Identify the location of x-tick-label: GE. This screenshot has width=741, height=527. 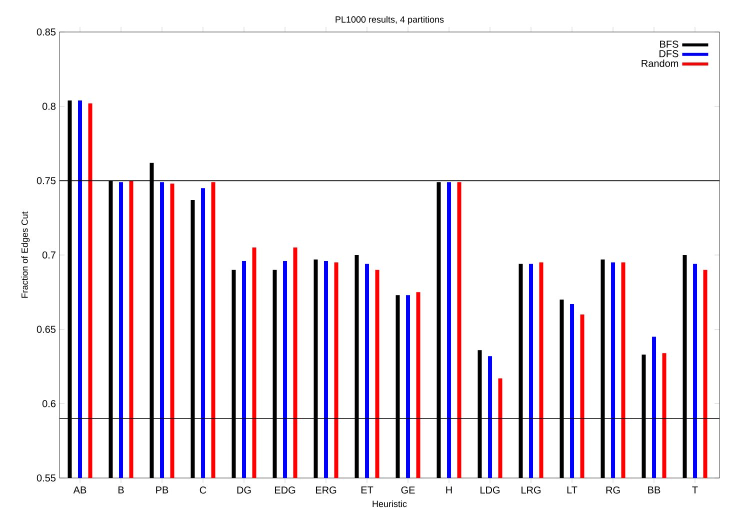
(408, 490).